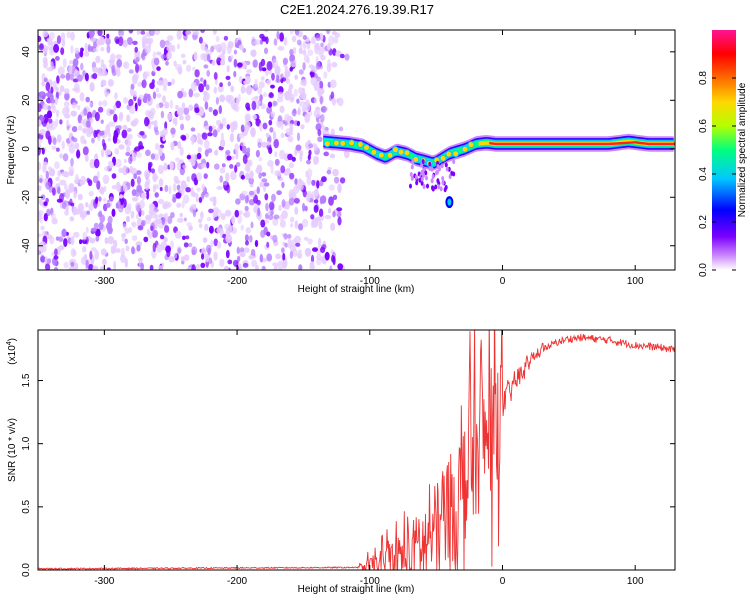 The width and height of the screenshot is (750, 600). I want to click on spectrogram-x-label: Height of straight line (km), so click(356, 289).